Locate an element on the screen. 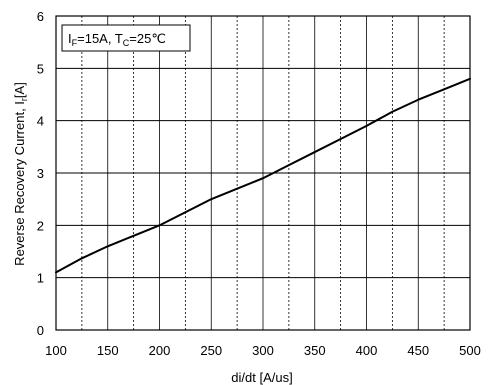  y-axis-label-unit: [A] is located at coordinates (19, 90).